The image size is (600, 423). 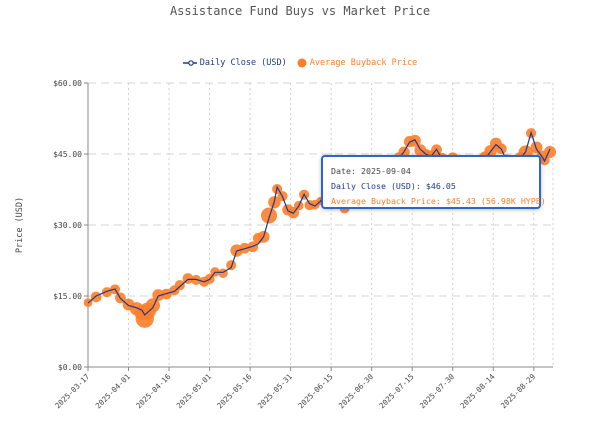 What do you see at coordinates (371, 171) in the screenshot?
I see `tooltip-date: Date: 2025-09-04` at bounding box center [371, 171].